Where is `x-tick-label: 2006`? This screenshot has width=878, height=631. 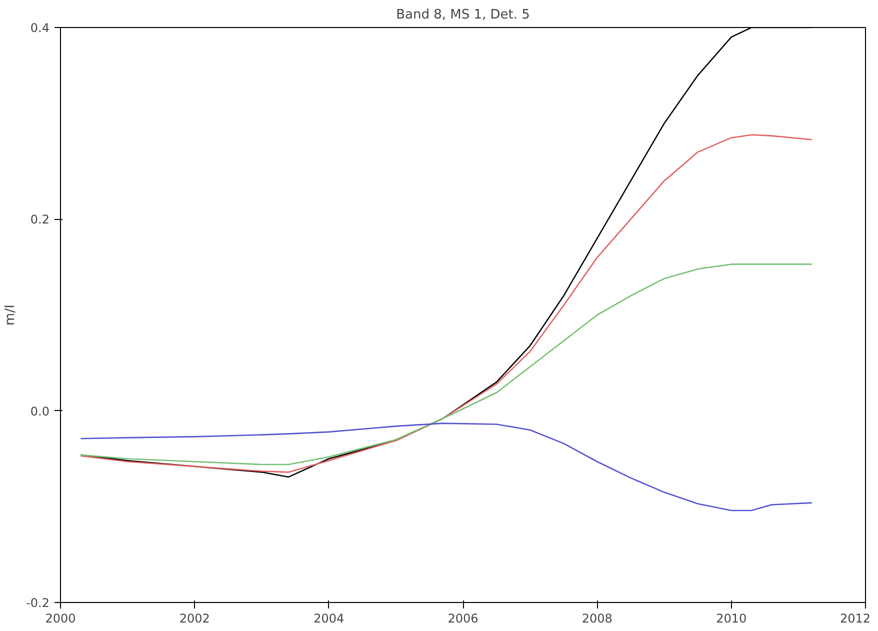 x-tick-label: 2006 is located at coordinates (463, 619).